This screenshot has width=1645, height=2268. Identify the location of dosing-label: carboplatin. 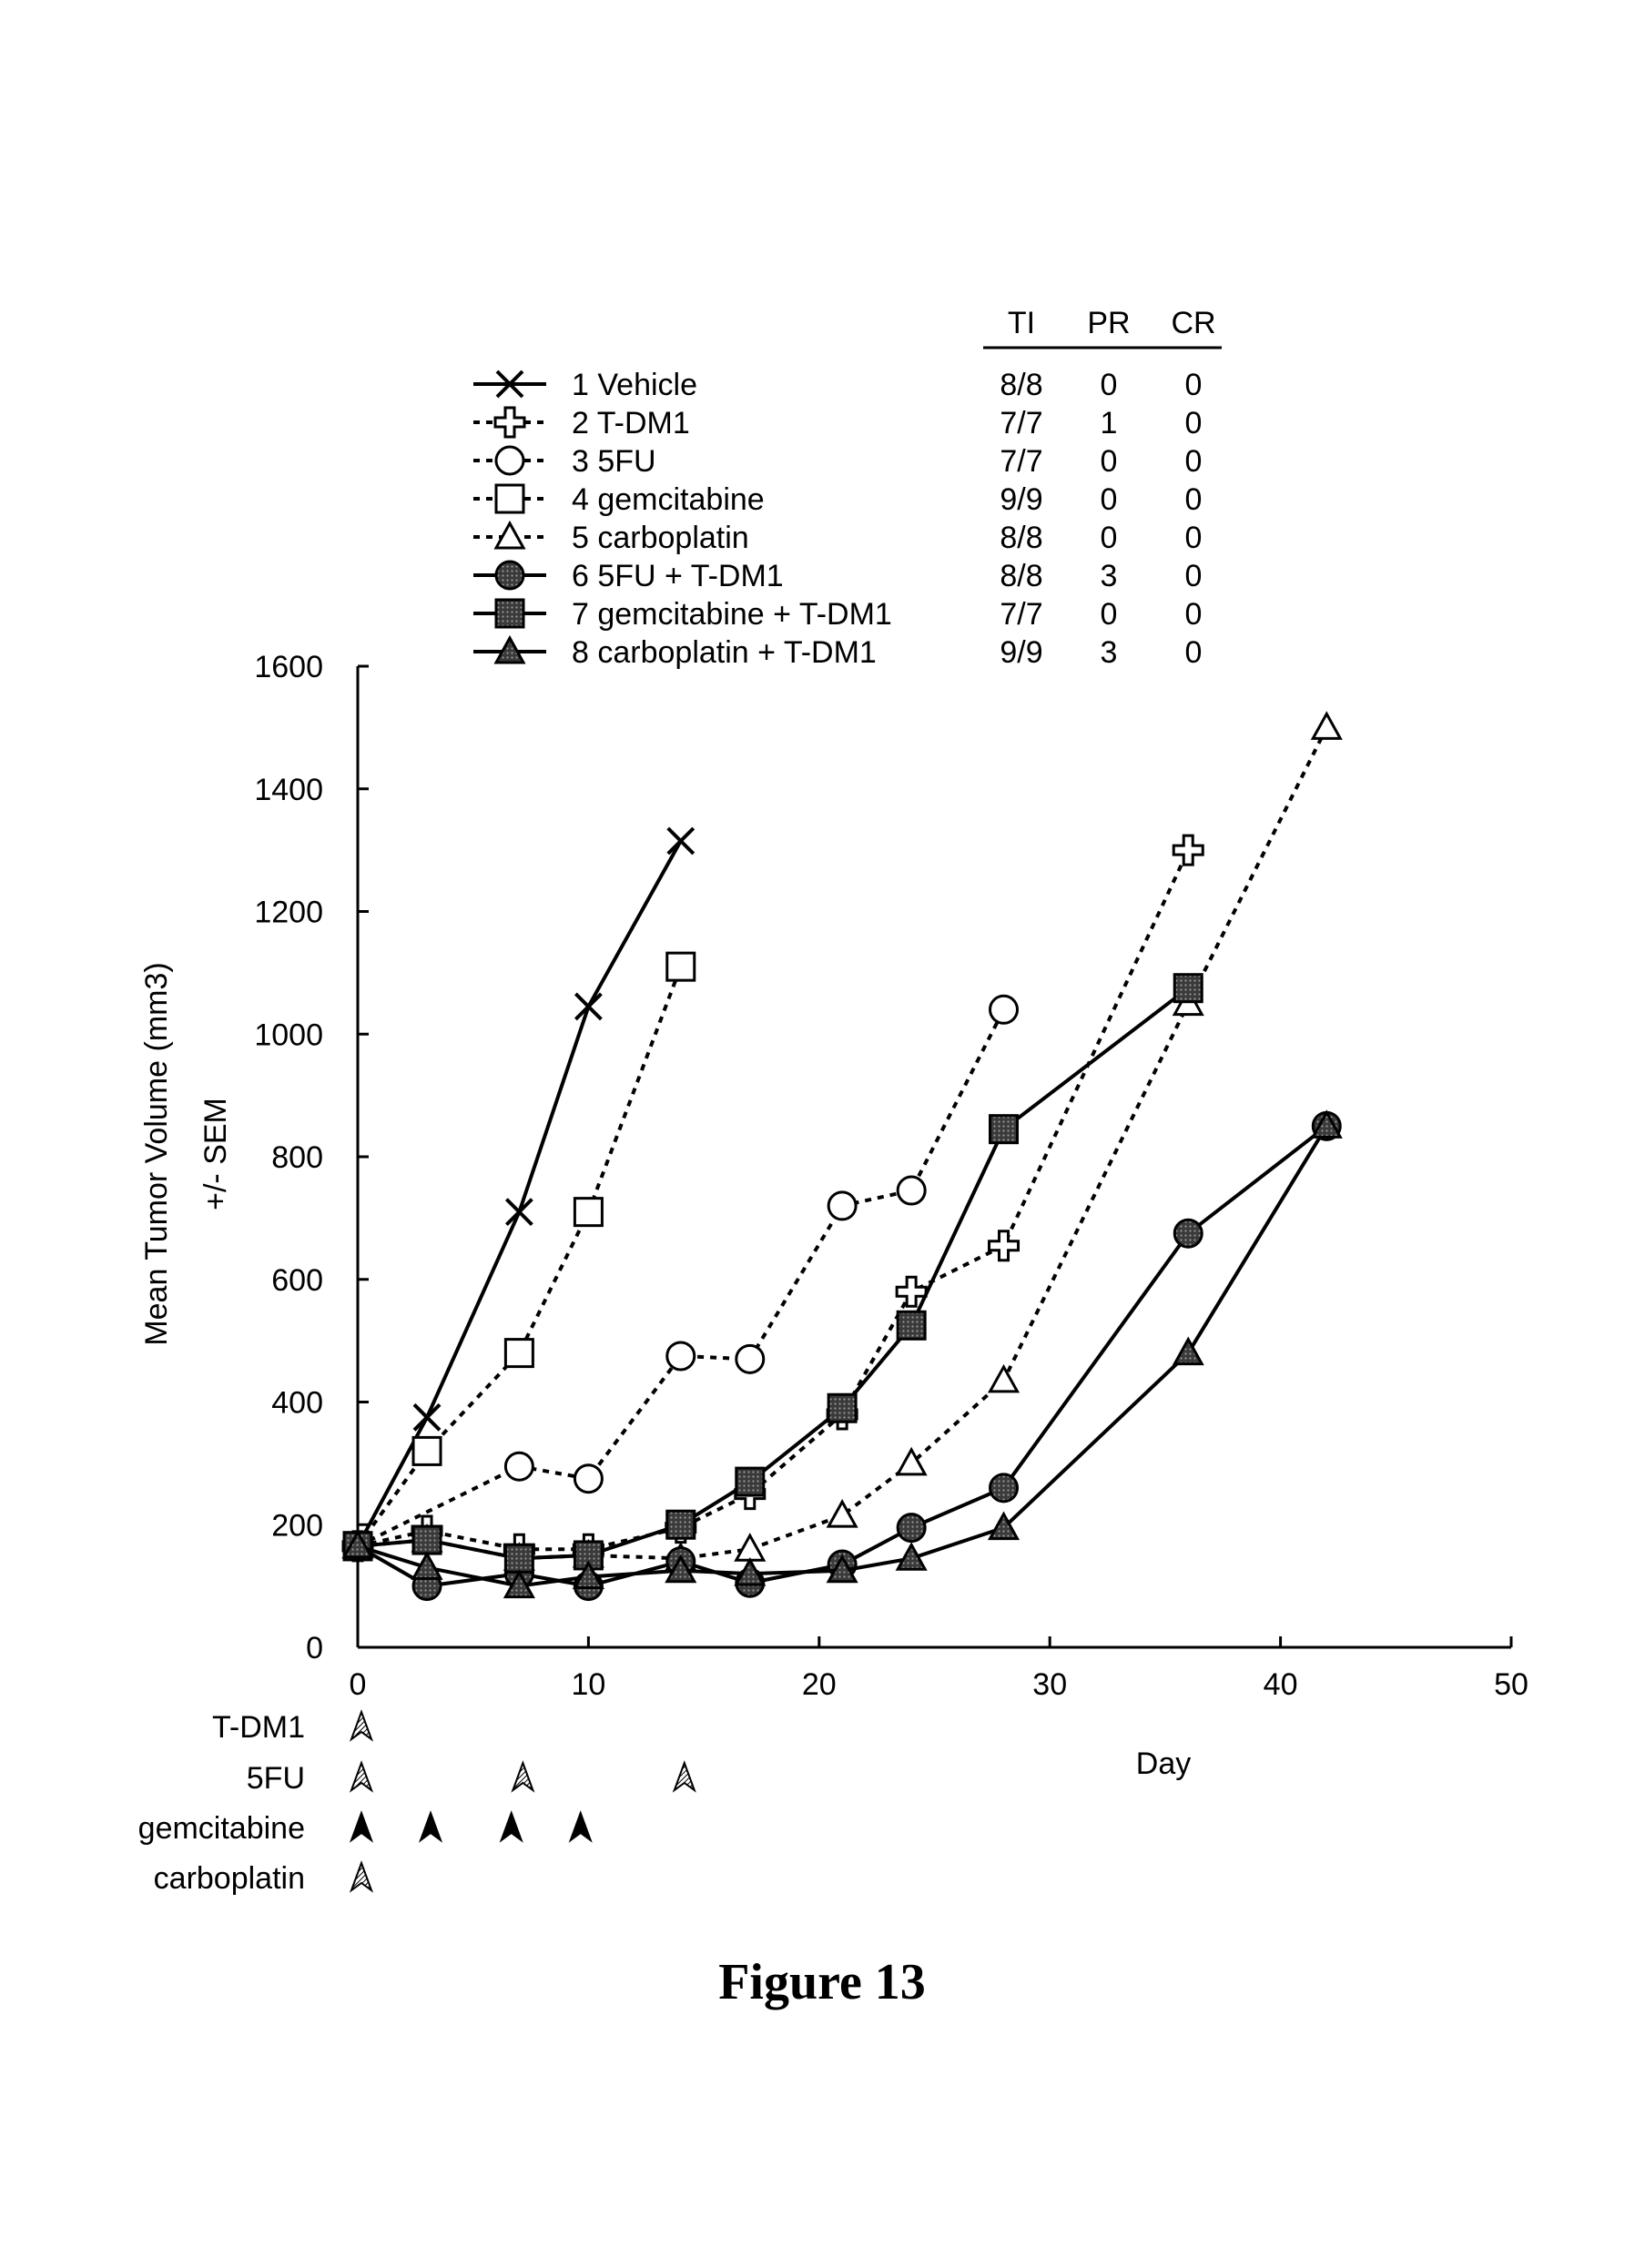
(229, 1878).